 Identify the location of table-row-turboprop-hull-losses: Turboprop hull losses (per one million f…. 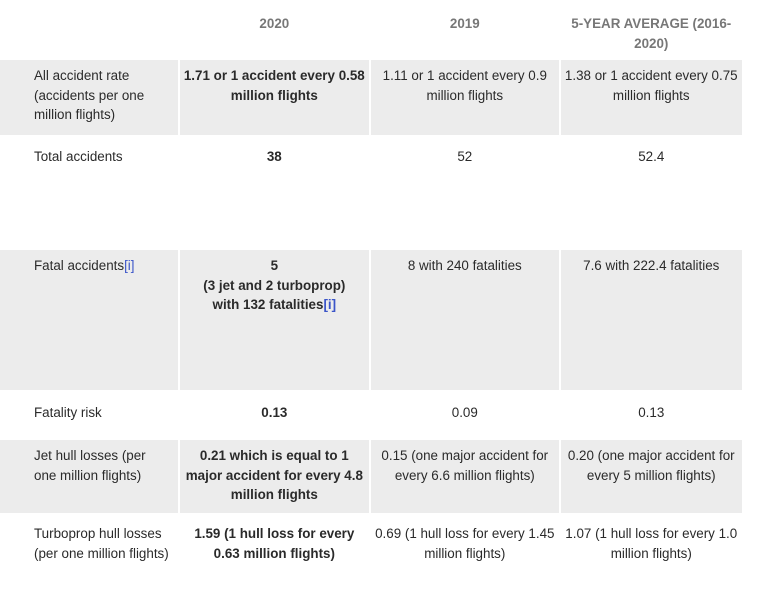
(371, 553).